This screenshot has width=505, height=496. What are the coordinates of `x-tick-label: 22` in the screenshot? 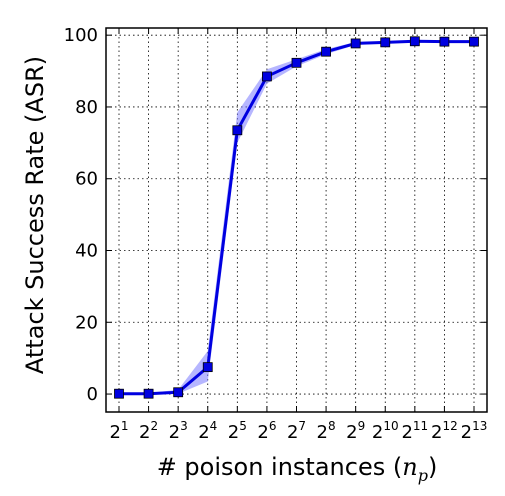 It's located at (148, 431).